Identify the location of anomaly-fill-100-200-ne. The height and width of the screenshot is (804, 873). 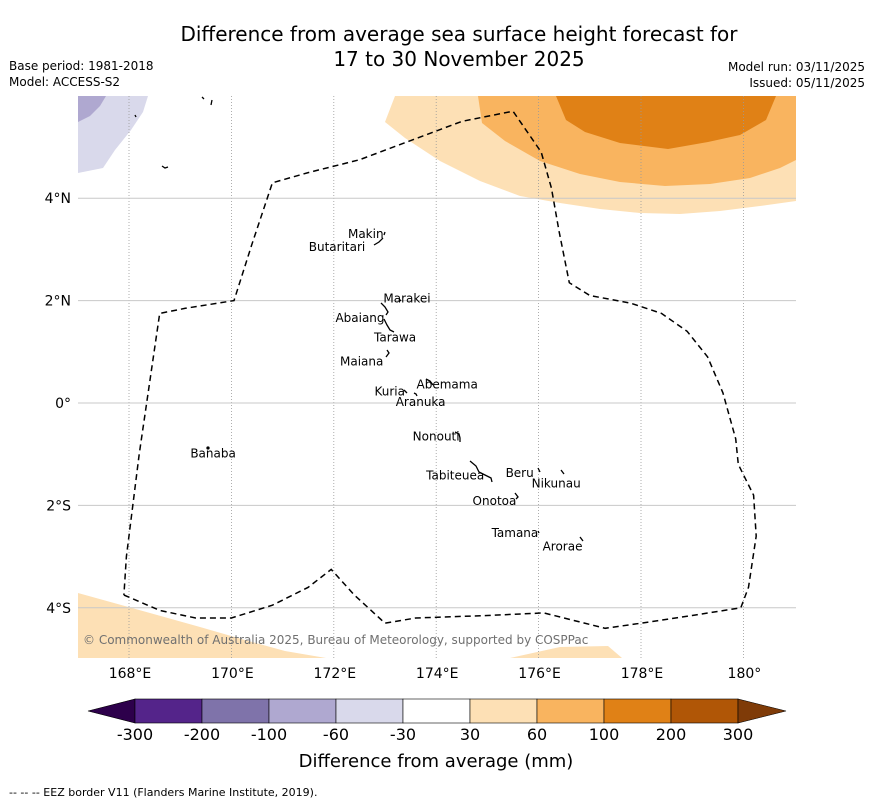
(666, 122).